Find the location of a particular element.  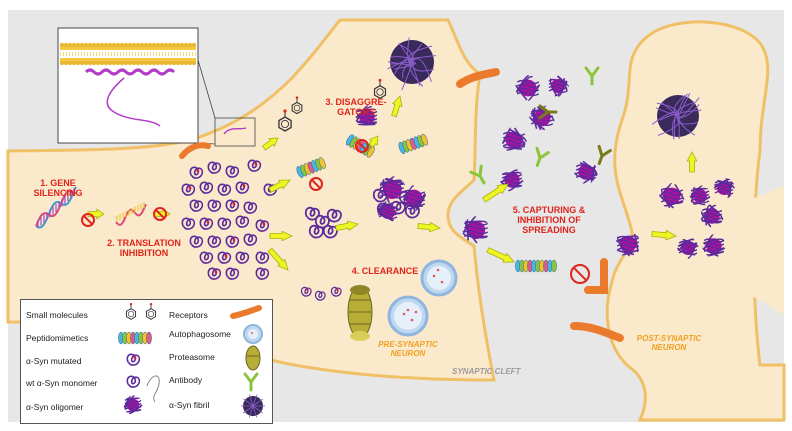

label-post-synaptic-neuron: POST-SYNAPTIC NEURON is located at coordinates (669, 343).